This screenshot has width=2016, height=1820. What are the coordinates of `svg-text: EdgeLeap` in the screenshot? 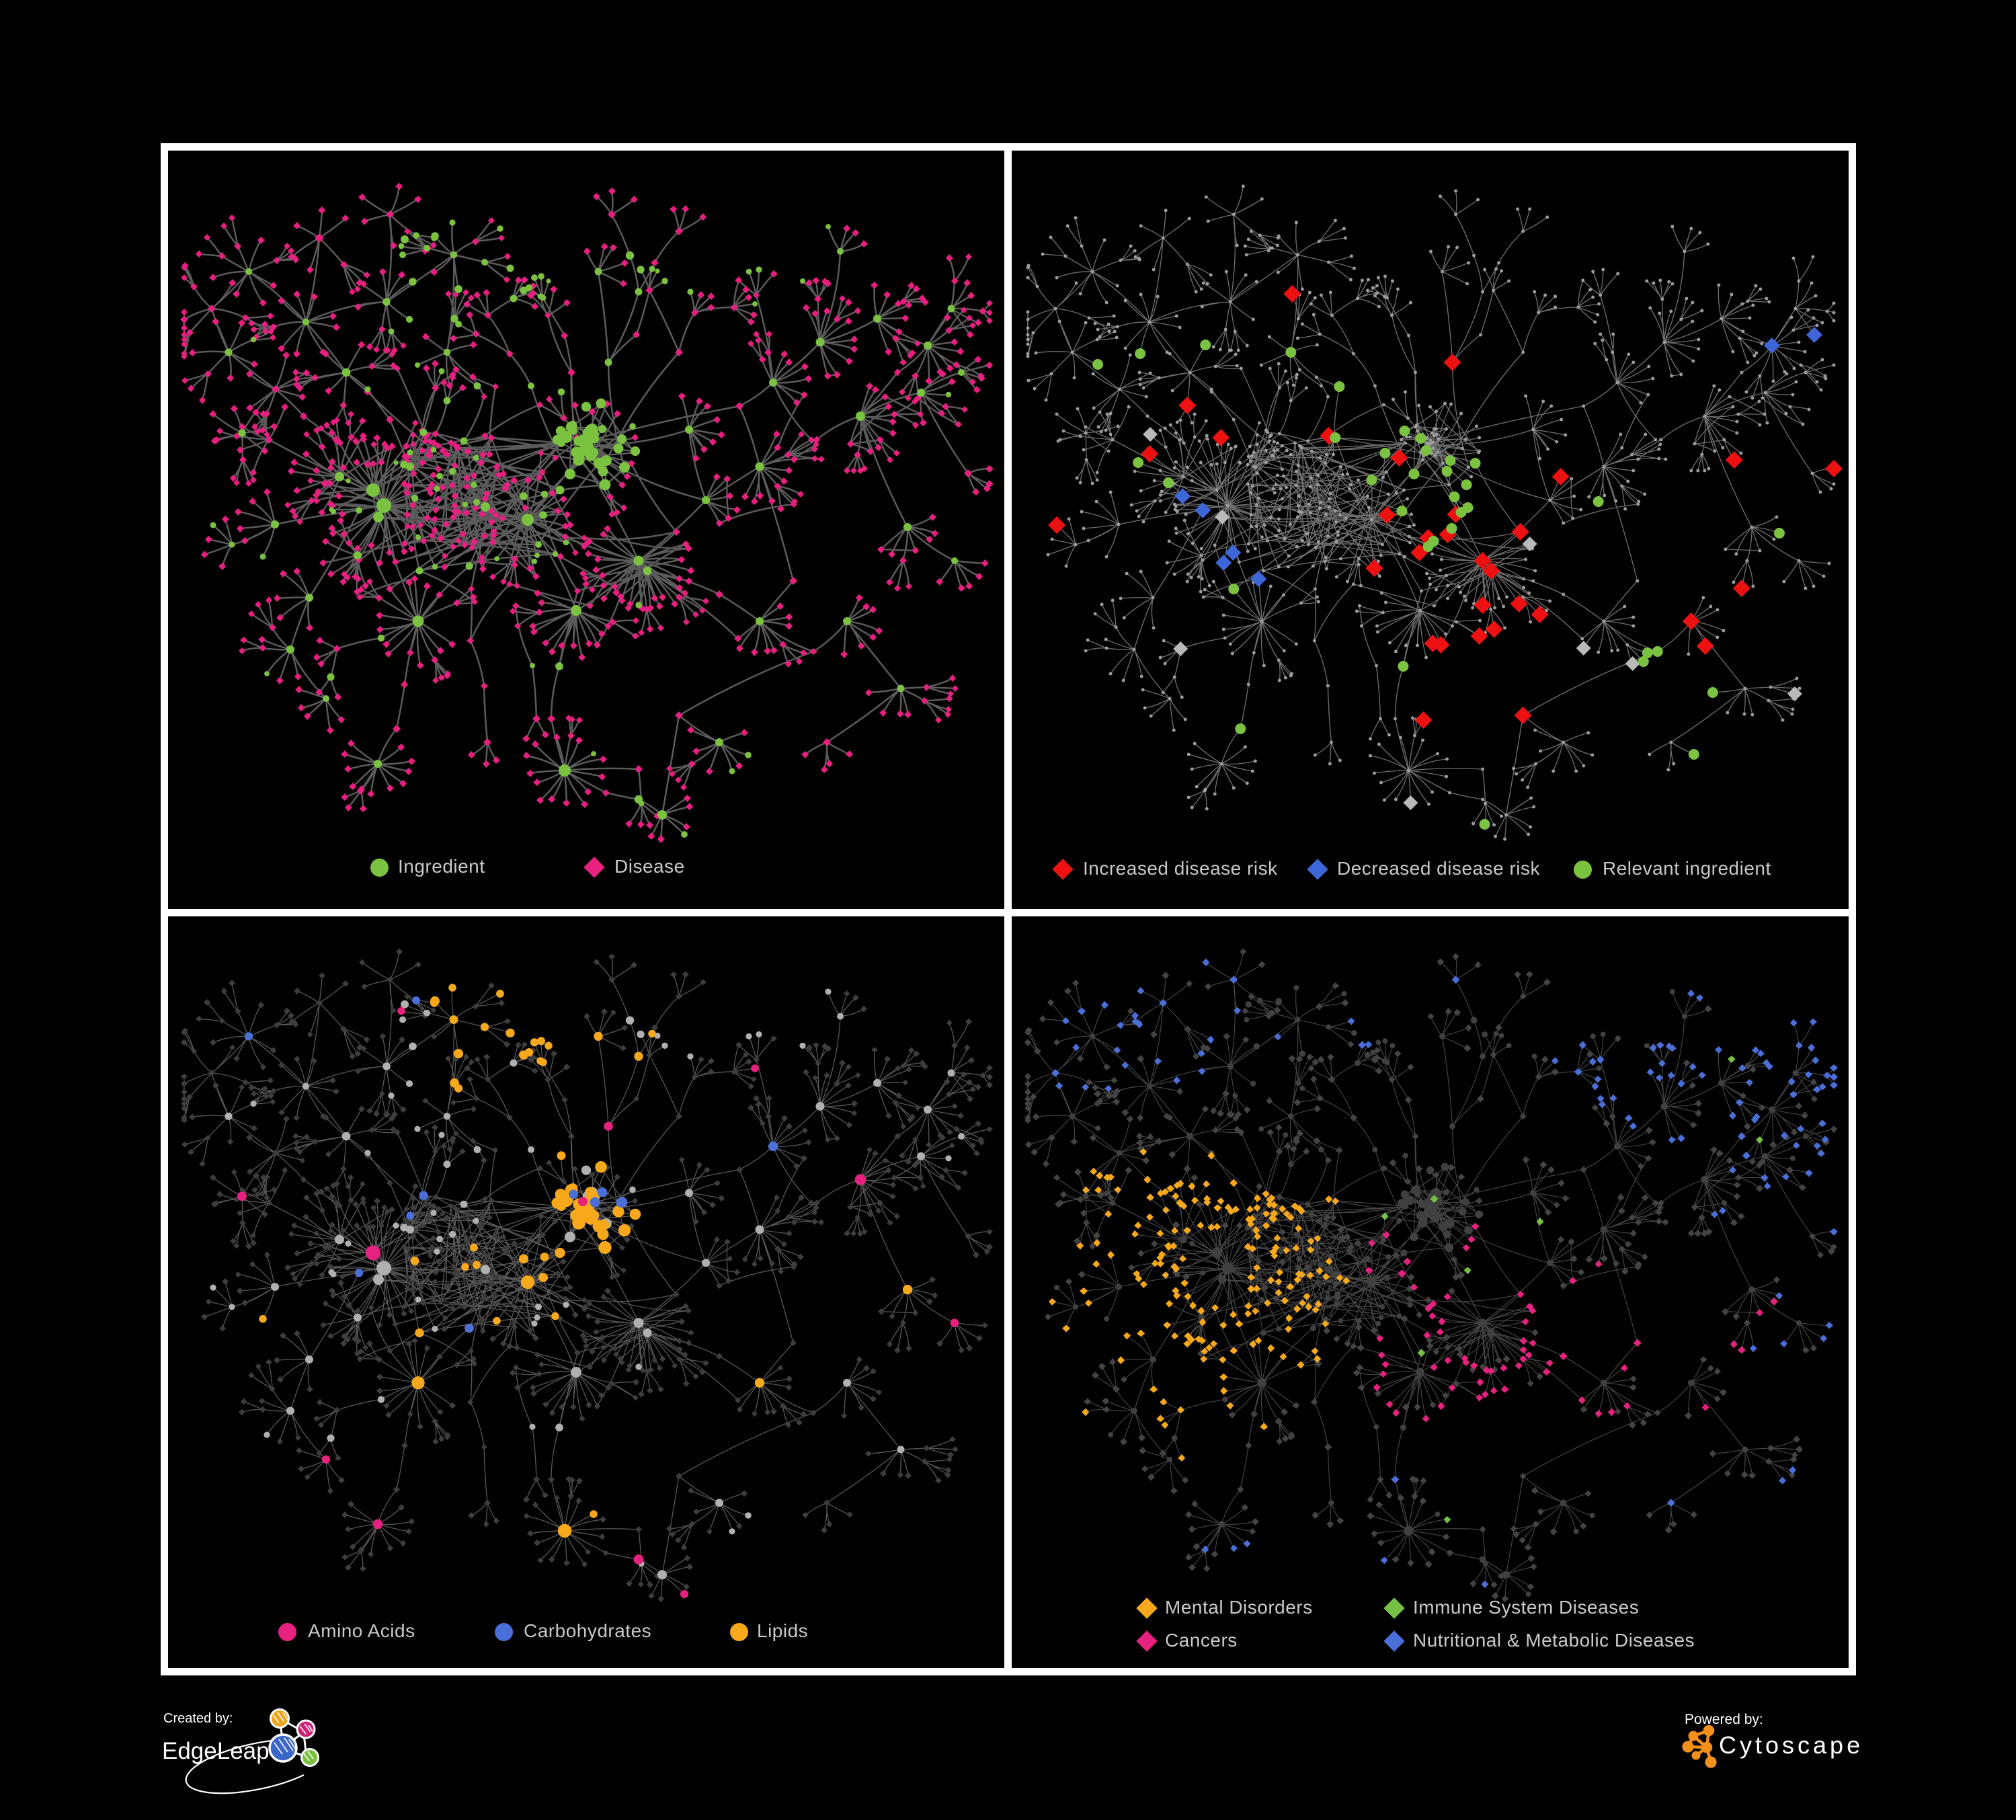 It's located at (216, 1751).